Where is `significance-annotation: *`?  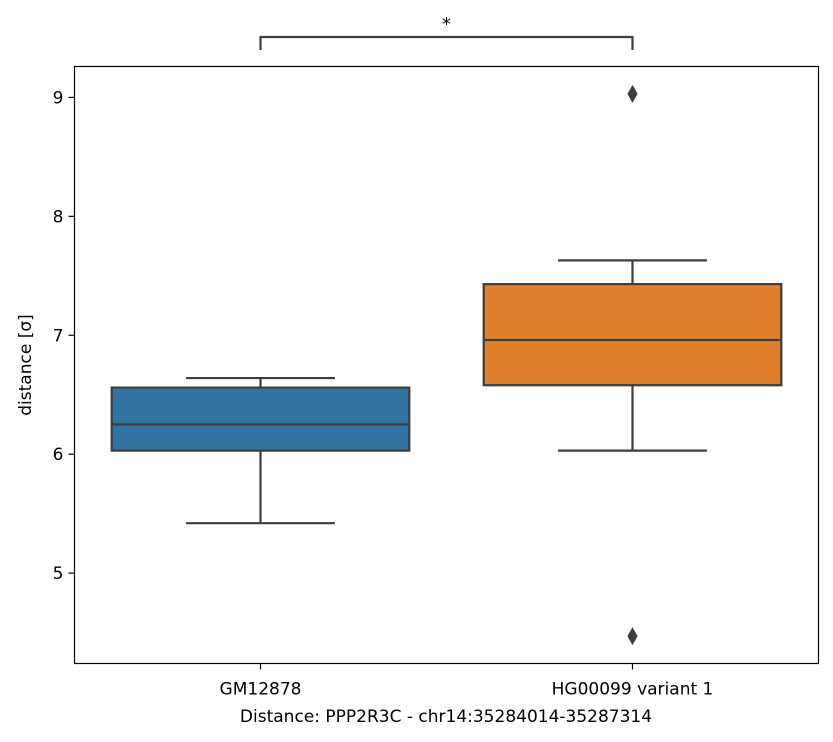 significance-annotation: * is located at coordinates (446, 32).